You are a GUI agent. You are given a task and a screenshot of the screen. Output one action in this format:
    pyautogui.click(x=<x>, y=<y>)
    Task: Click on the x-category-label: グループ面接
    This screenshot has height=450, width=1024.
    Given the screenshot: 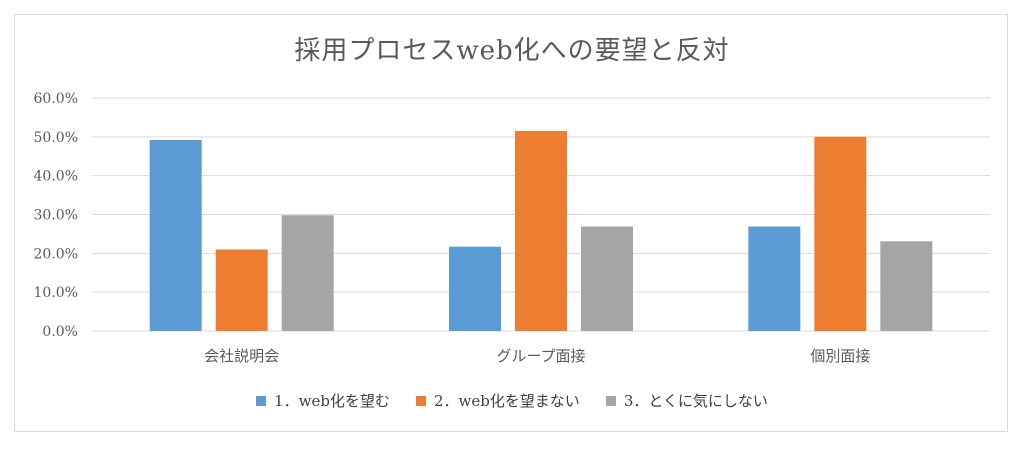 What is the action you would take?
    pyautogui.click(x=540, y=356)
    